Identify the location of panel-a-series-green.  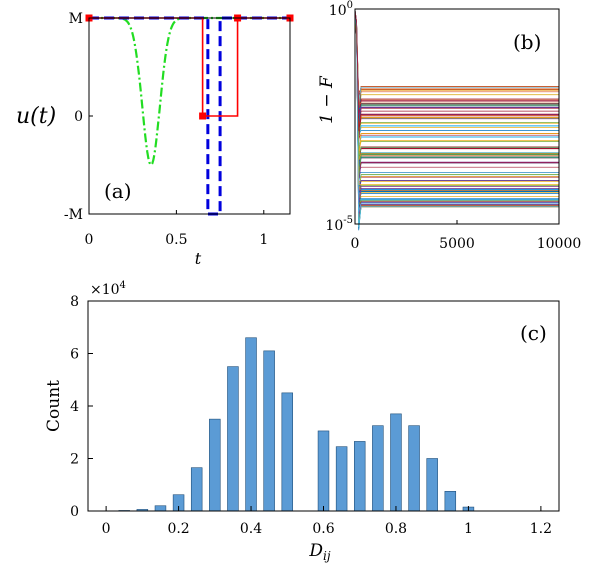
(189, 91).